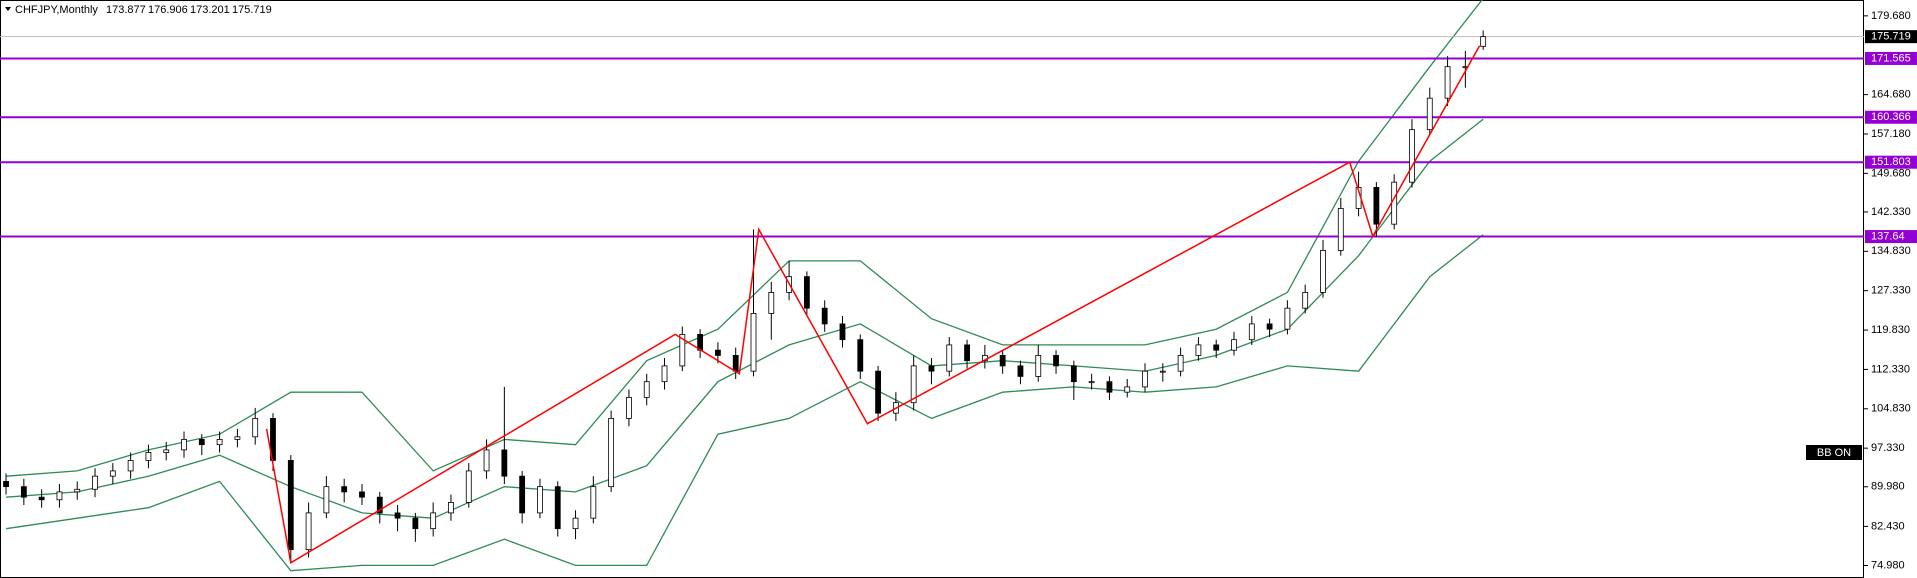 The width and height of the screenshot is (1917, 578). Describe the element at coordinates (1888, 487) in the screenshot. I see `y-tick-label: 89.980` at that location.